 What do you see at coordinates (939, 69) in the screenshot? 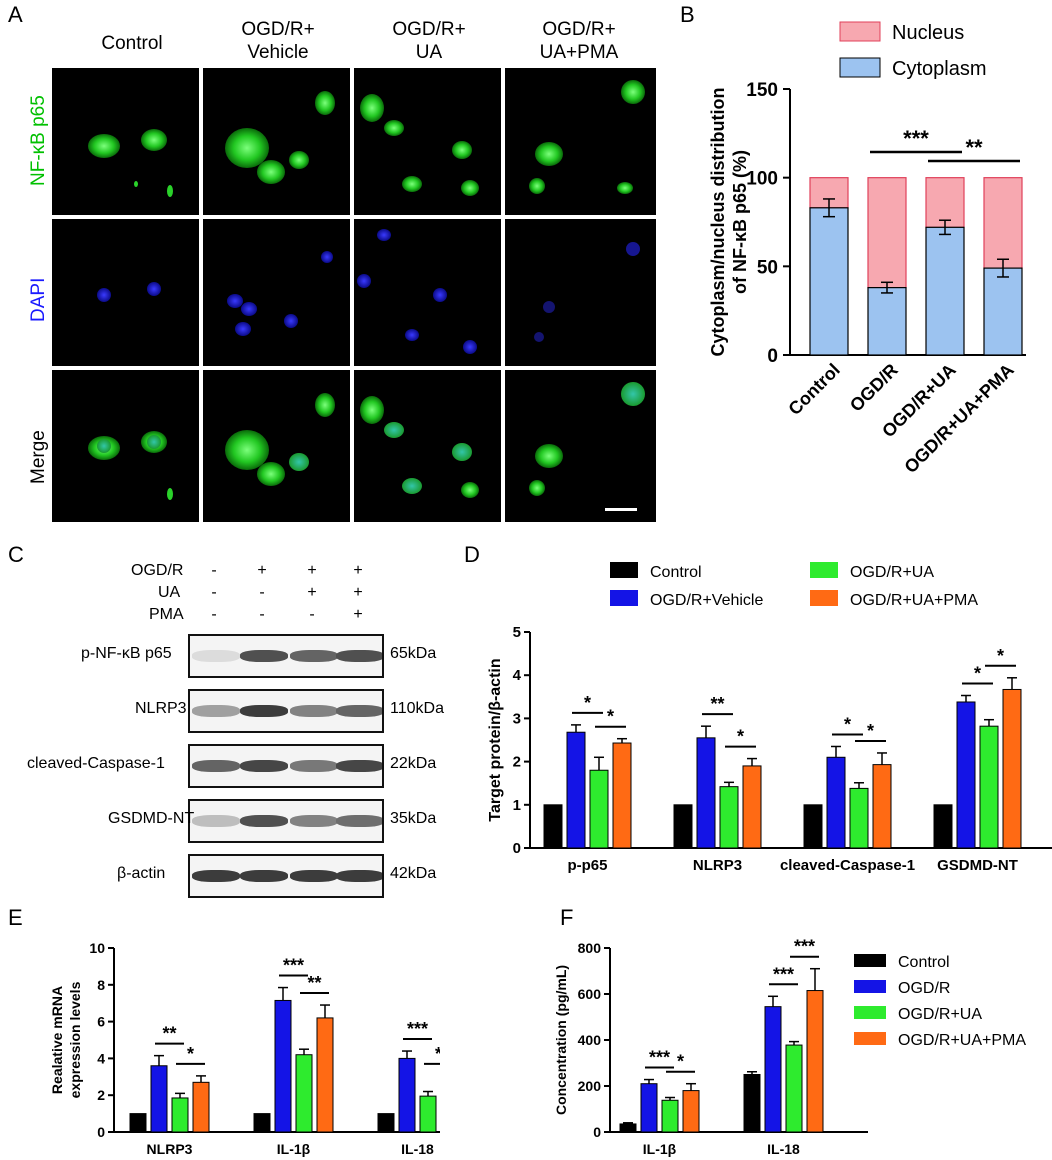
I see `legend-label: Cytoplasm` at bounding box center [939, 69].